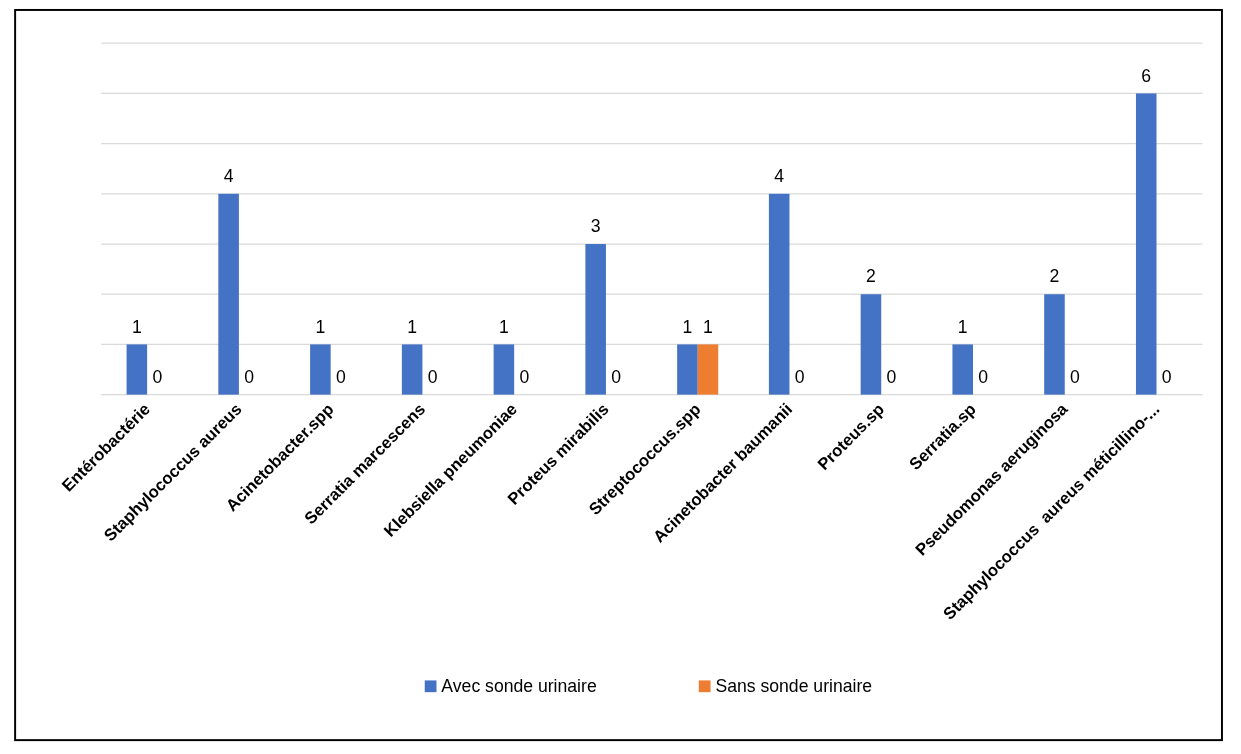 This screenshot has width=1241, height=754. What do you see at coordinates (595, 226) in the screenshot?
I see `data-label: 3` at bounding box center [595, 226].